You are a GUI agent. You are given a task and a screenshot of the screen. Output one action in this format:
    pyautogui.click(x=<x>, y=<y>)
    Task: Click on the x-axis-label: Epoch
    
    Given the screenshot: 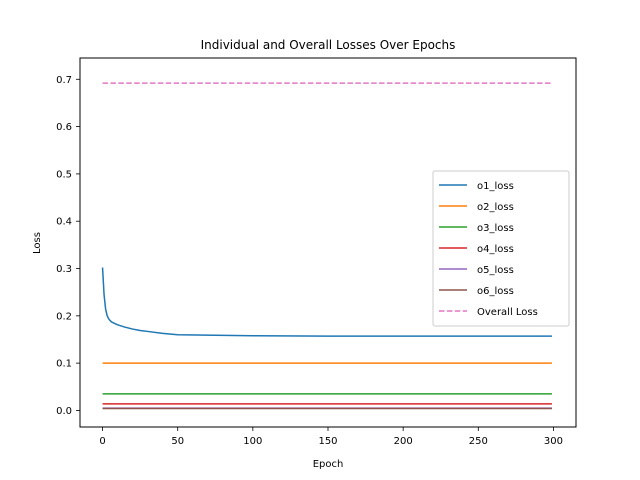 What is the action you would take?
    pyautogui.click(x=328, y=464)
    